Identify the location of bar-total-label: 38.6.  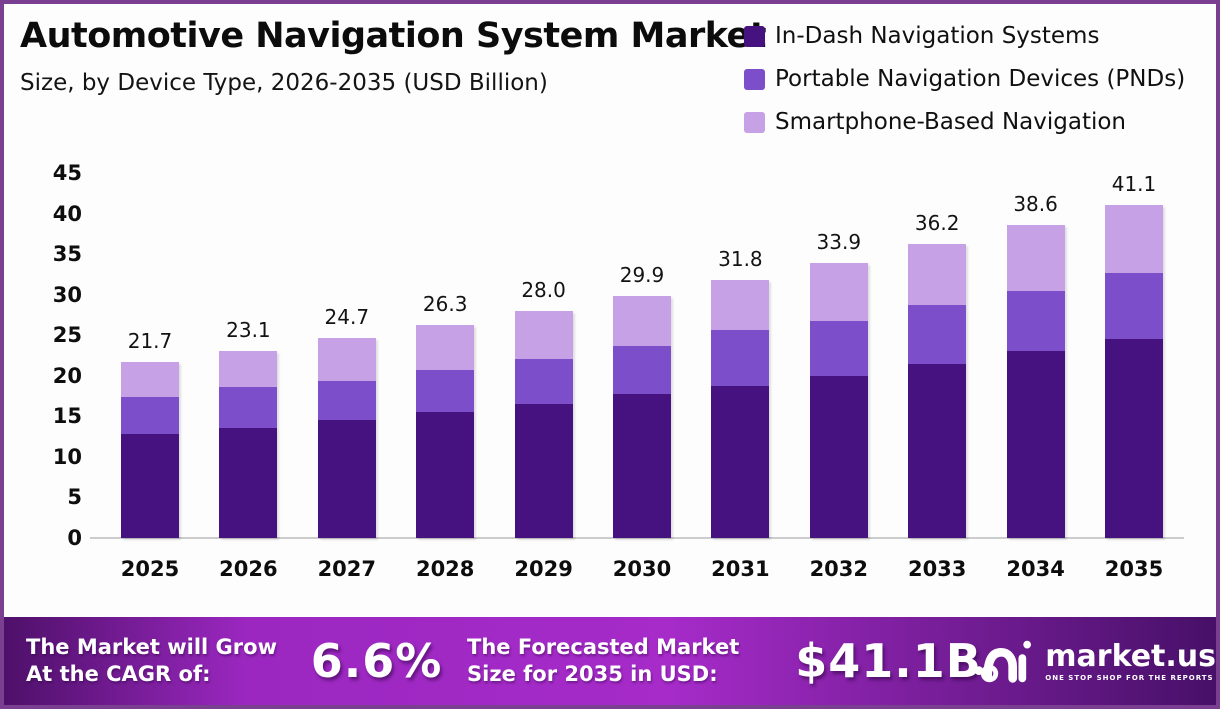
(1035, 203).